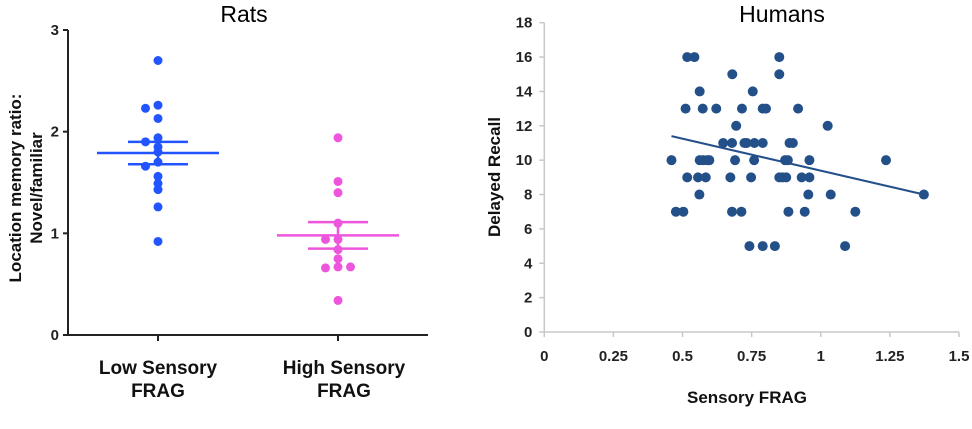 The width and height of the screenshot is (972, 429). I want to click on rats-y-tick-label: 0, so click(55, 335).